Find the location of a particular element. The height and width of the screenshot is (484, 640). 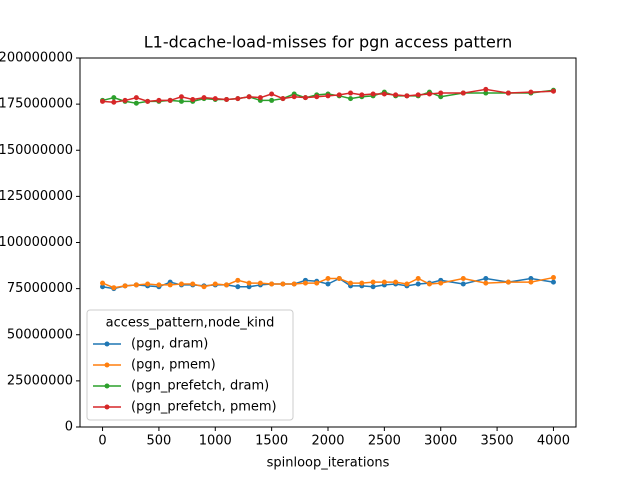

x-tick-label: 1500 is located at coordinates (271, 441).